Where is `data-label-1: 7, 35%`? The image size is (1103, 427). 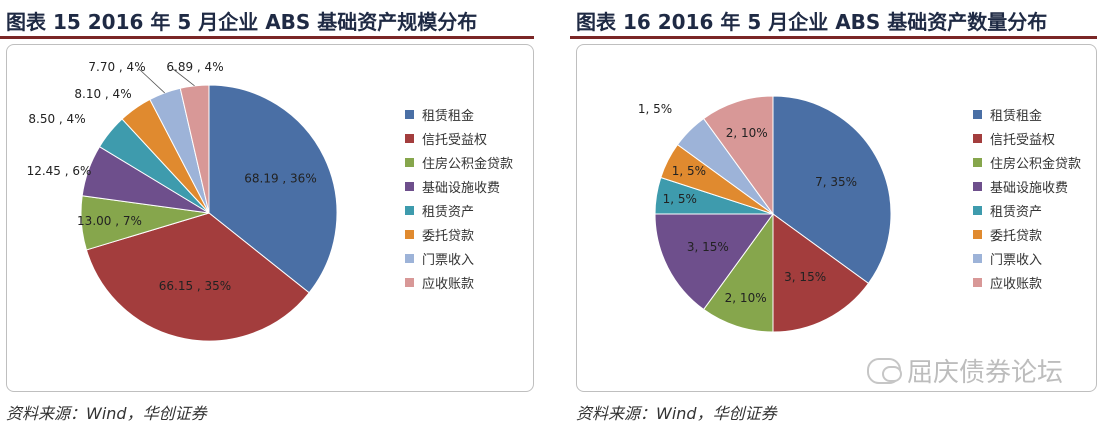
data-label-1: 7, 35% is located at coordinates (836, 182).